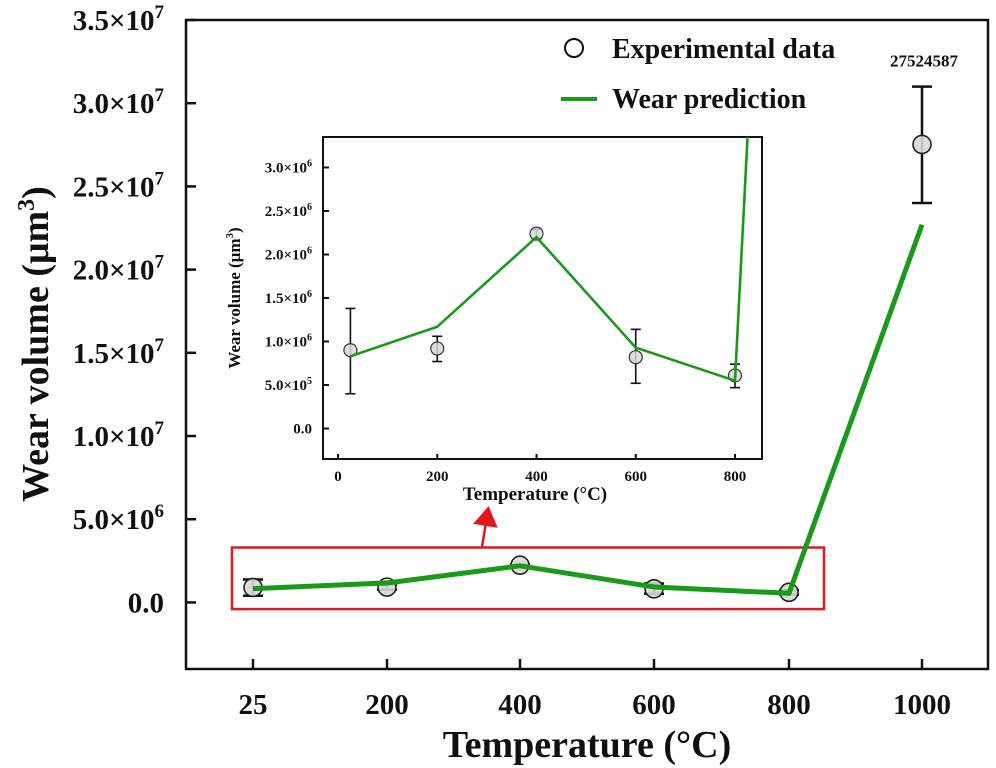 This screenshot has height=768, width=996. I want to click on main-x-tick-label: 25, so click(253, 705).